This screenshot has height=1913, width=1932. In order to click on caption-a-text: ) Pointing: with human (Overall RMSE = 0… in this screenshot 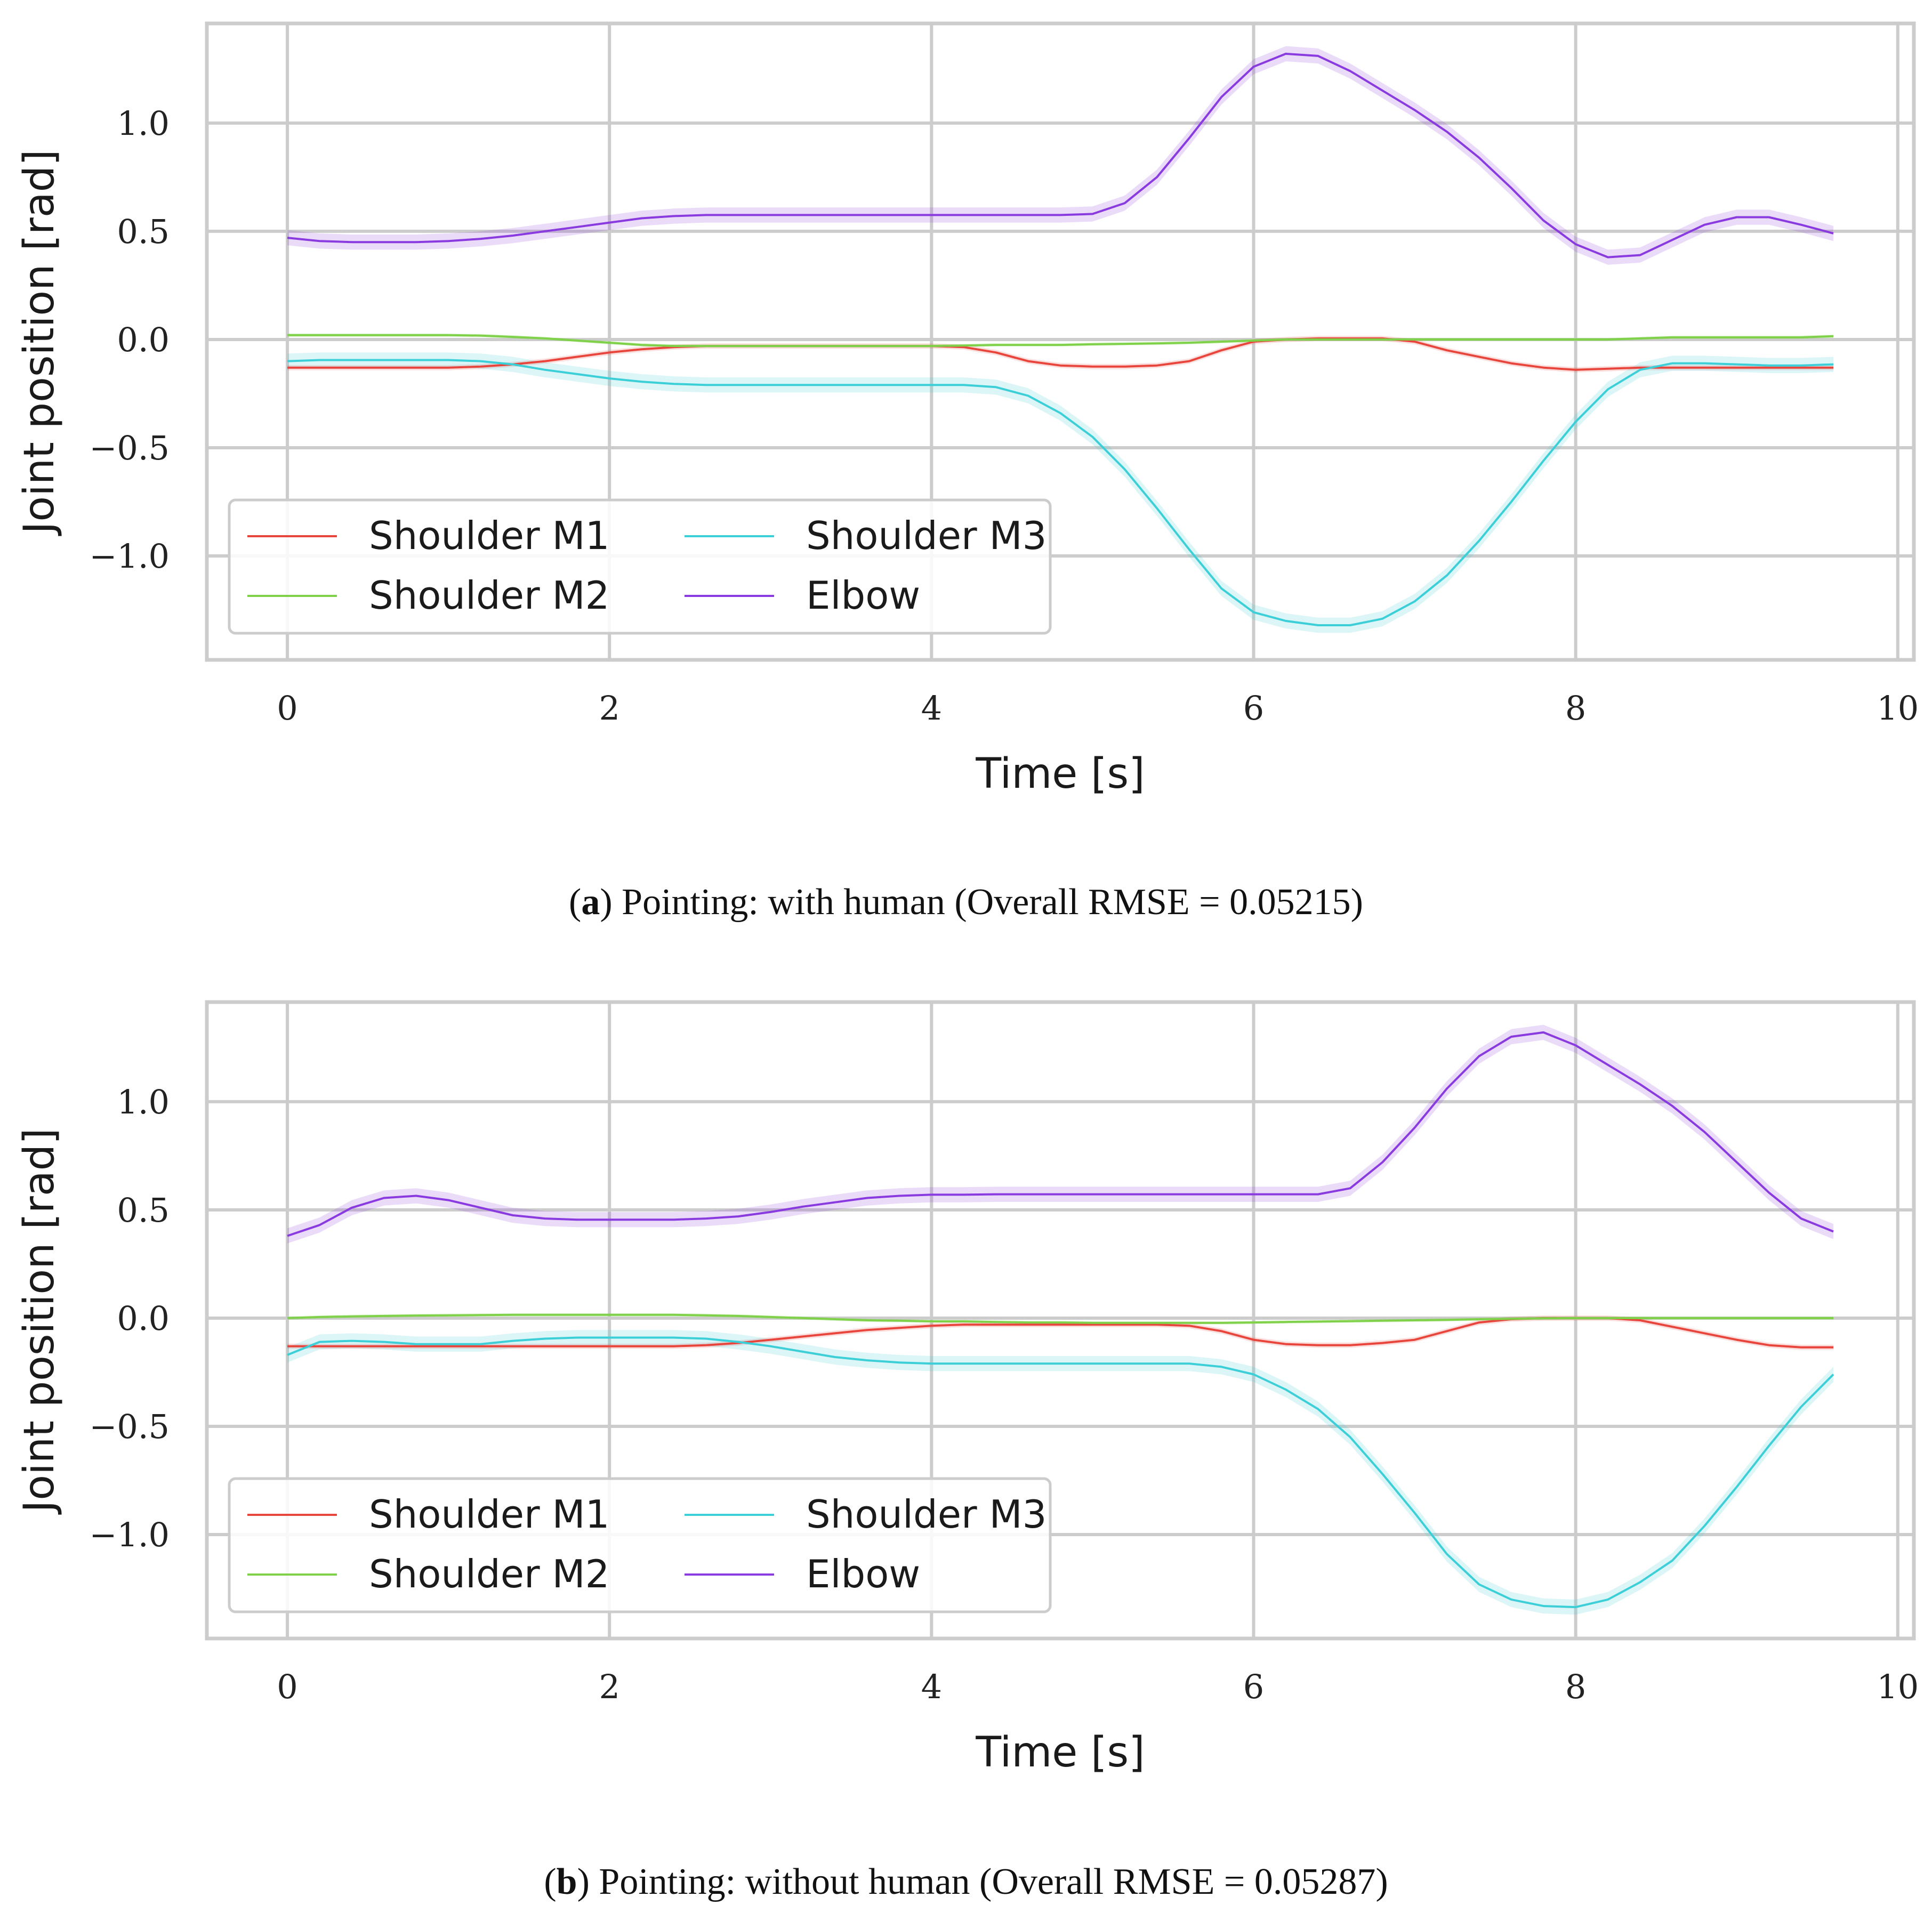, I will do `click(981, 902)`.